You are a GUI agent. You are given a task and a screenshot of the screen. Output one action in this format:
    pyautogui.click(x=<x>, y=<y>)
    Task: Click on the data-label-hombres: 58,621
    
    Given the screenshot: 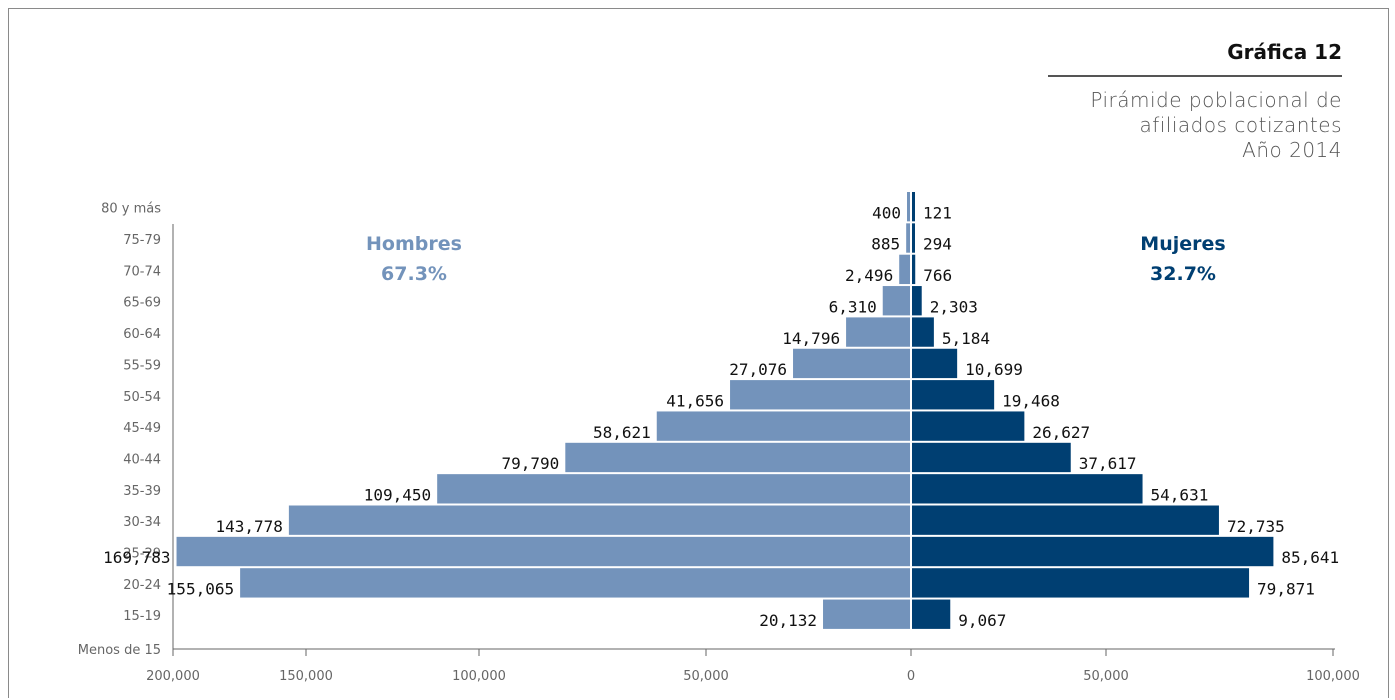 What is the action you would take?
    pyautogui.click(x=622, y=432)
    